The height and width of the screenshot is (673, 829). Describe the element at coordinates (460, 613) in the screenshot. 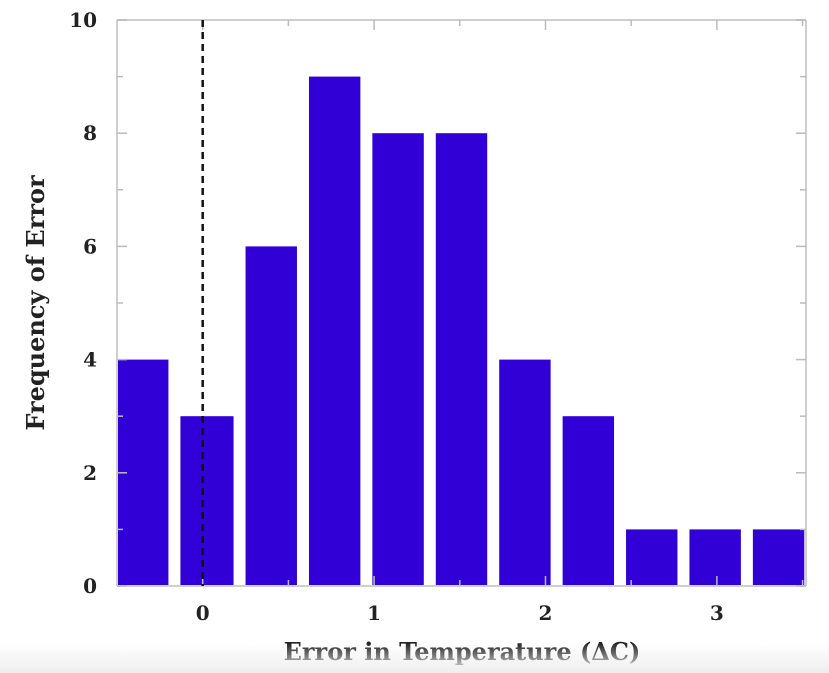

I see `x-tick-labels: 0 1 2 3` at that location.